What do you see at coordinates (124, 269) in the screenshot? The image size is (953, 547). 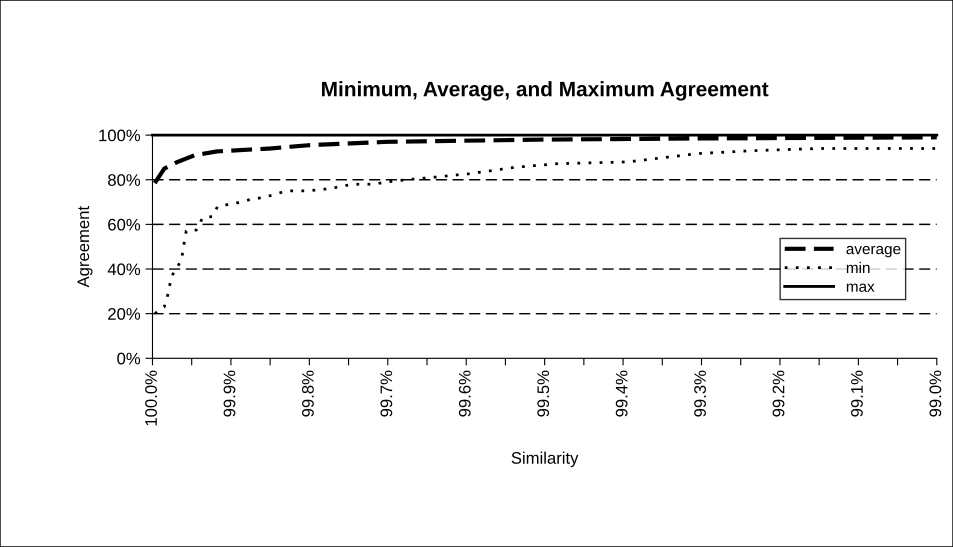 I see `y-tick-label: 40%` at bounding box center [124, 269].